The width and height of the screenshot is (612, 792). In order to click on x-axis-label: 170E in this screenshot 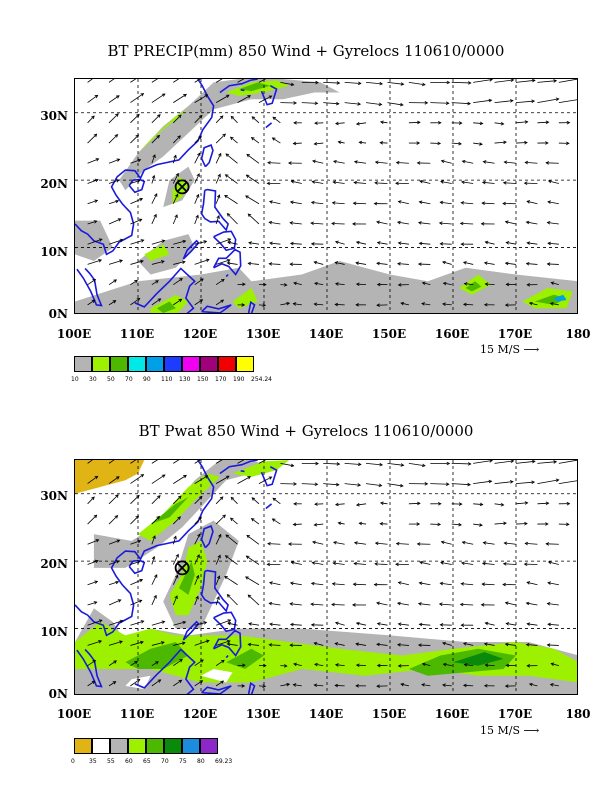, I will do `click(515, 334)`.